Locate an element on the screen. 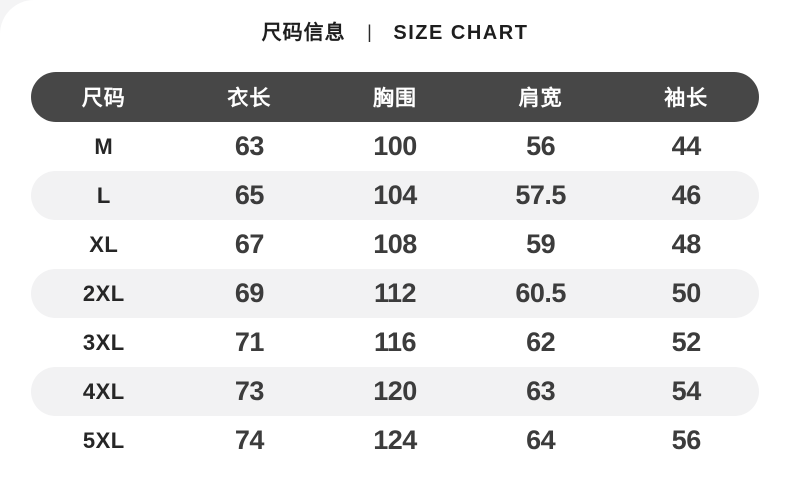 This screenshot has width=790, height=496. title-english: SIZE CHART is located at coordinates (461, 33).